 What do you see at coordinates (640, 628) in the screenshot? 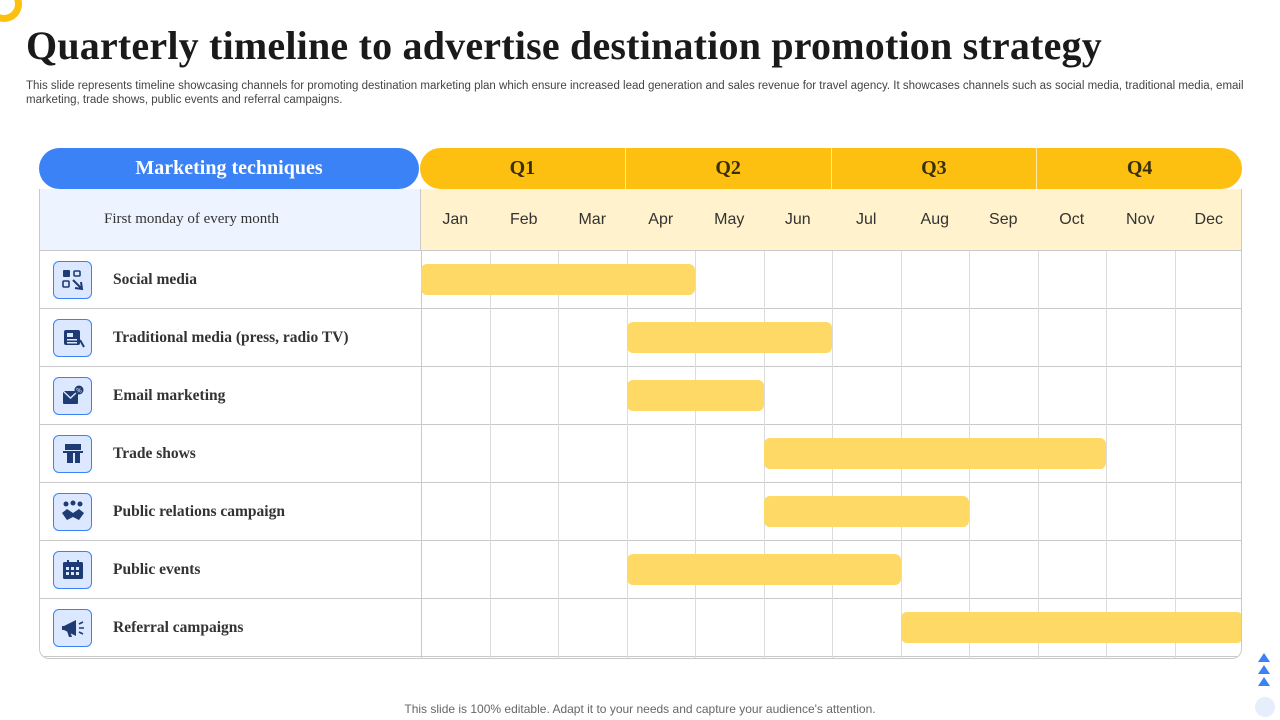
I see `technique-row-referral-campaigns: Referral campaigns` at bounding box center [640, 628].